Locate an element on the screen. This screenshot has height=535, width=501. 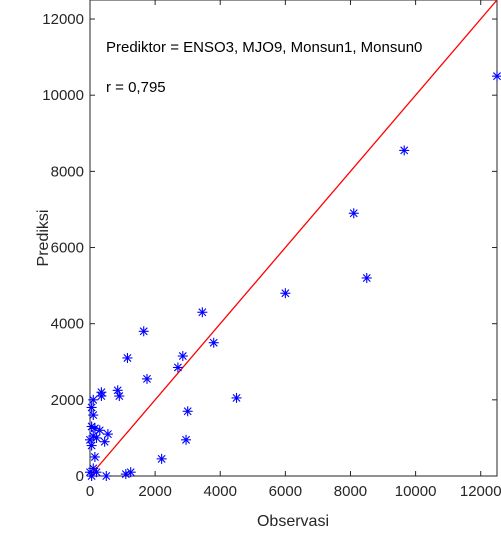
x-tick-label: 8000 is located at coordinates (350, 491).